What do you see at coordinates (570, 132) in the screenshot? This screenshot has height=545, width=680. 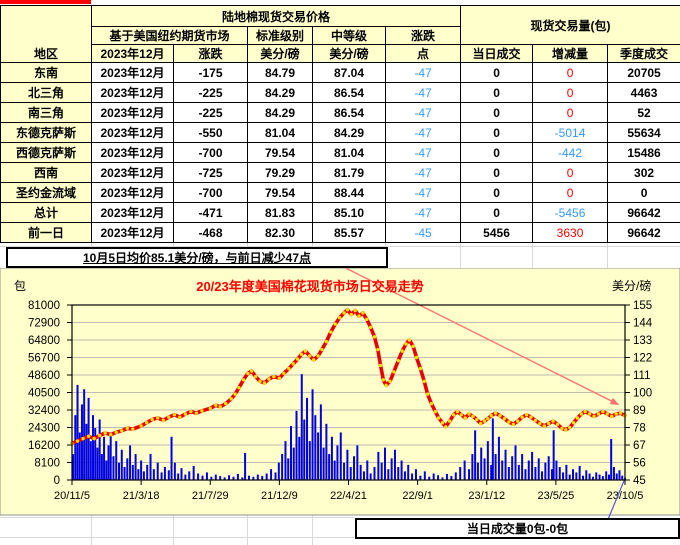 I see `cell-delta: -5014` at bounding box center [570, 132].